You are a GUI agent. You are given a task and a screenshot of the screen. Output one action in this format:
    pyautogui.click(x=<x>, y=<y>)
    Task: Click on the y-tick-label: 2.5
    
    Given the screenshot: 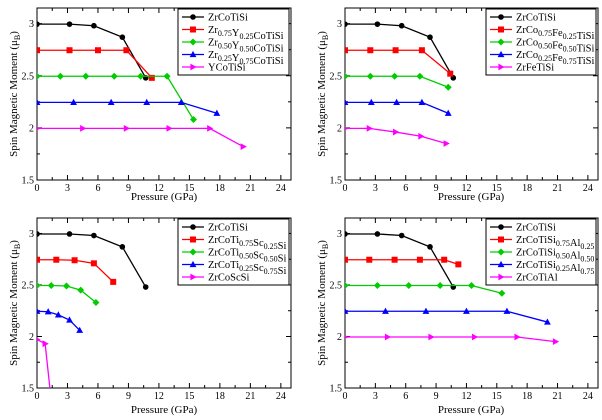 What is the action you would take?
    pyautogui.click(x=336, y=76)
    